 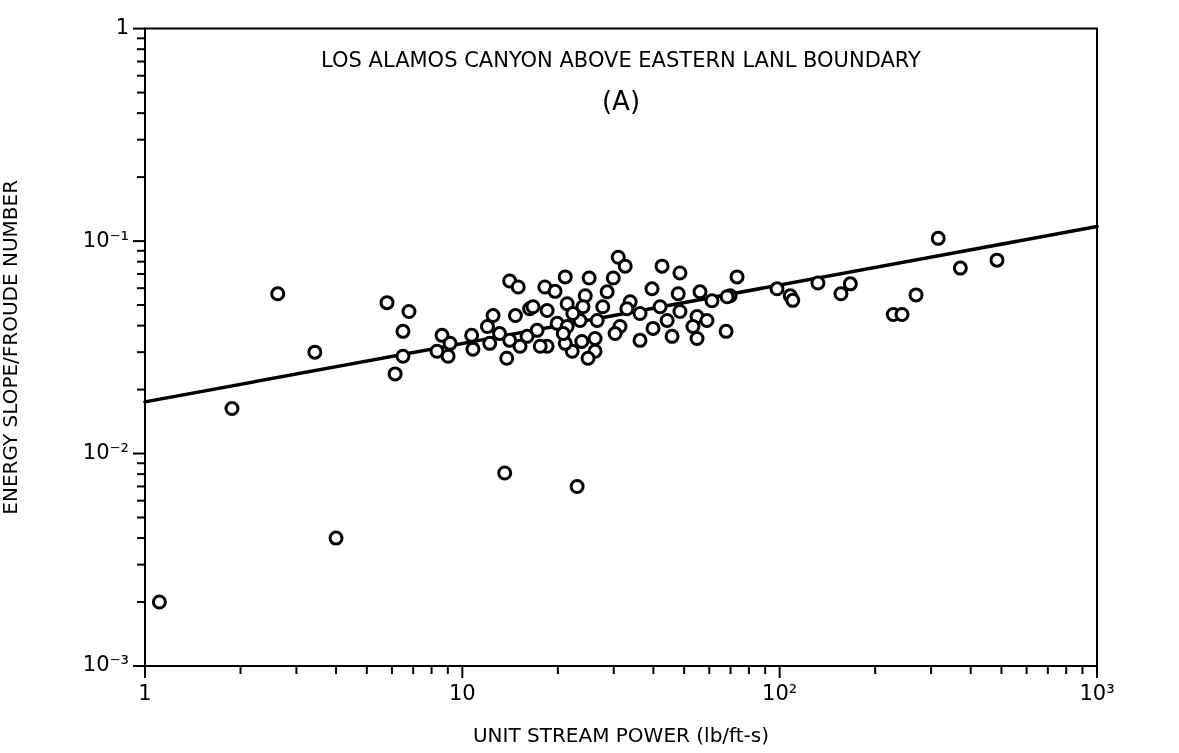 What do you see at coordinates (1097, 693) in the screenshot?
I see `x-tick-label: 10³` at bounding box center [1097, 693].